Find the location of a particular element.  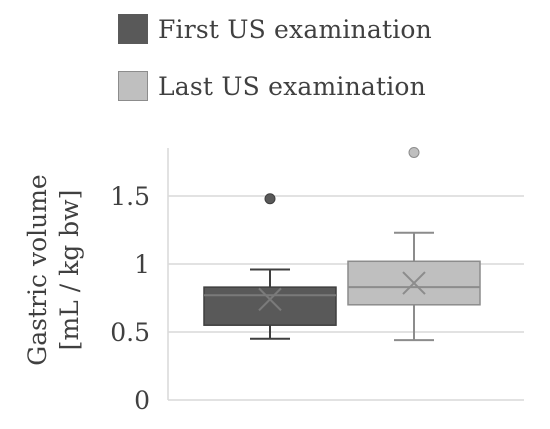

legend-swatch-last is located at coordinates (133, 86).